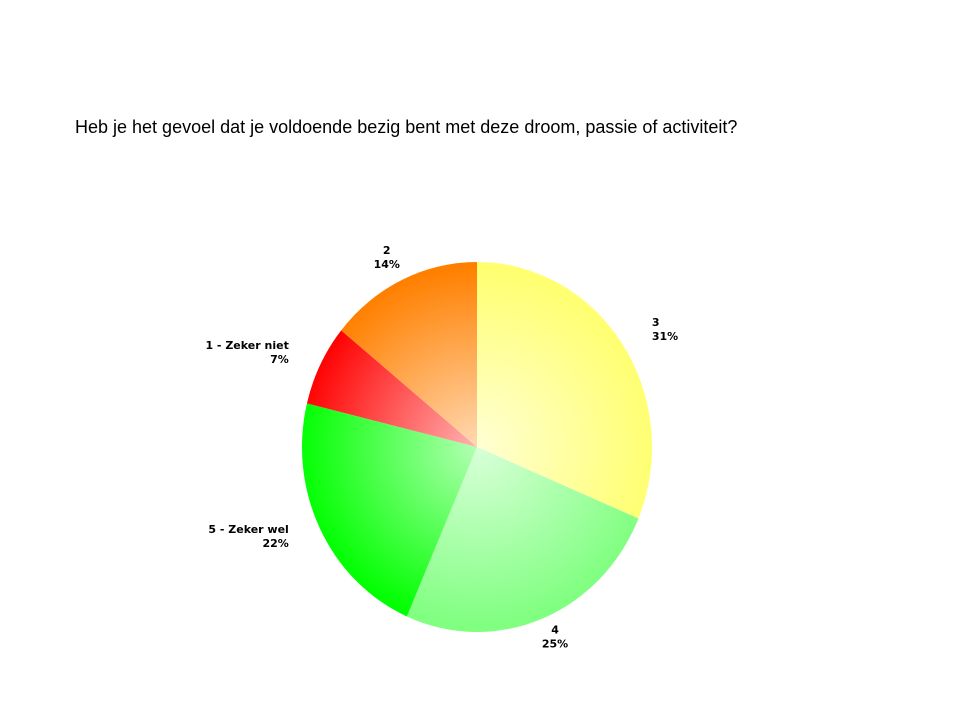 The height and width of the screenshot is (720, 960). What do you see at coordinates (665, 336) in the screenshot?
I see `slice-value-label: 31%` at bounding box center [665, 336].